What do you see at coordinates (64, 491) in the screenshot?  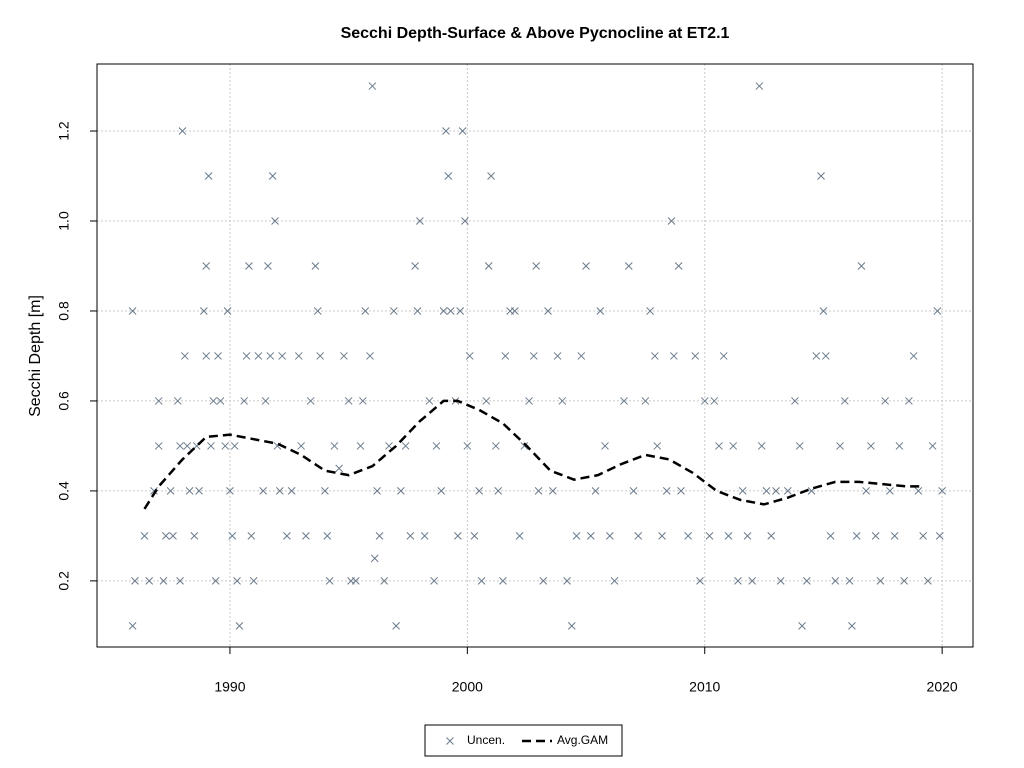 I see `y-tick-label: 0.4` at bounding box center [64, 491].